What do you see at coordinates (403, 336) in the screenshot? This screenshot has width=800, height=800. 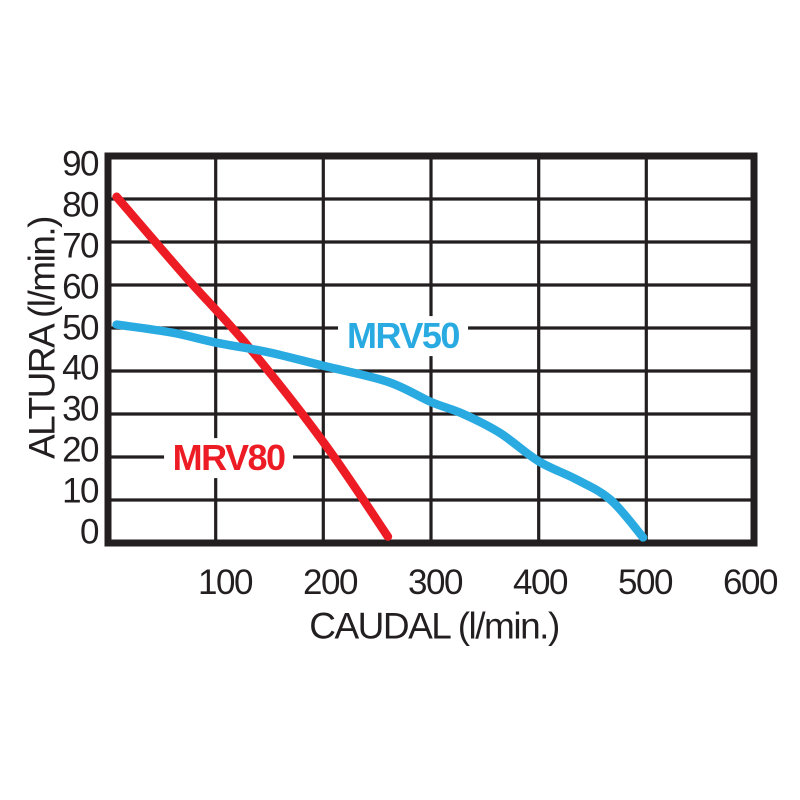 I see `series-label-mrv50: MRV50` at bounding box center [403, 336].